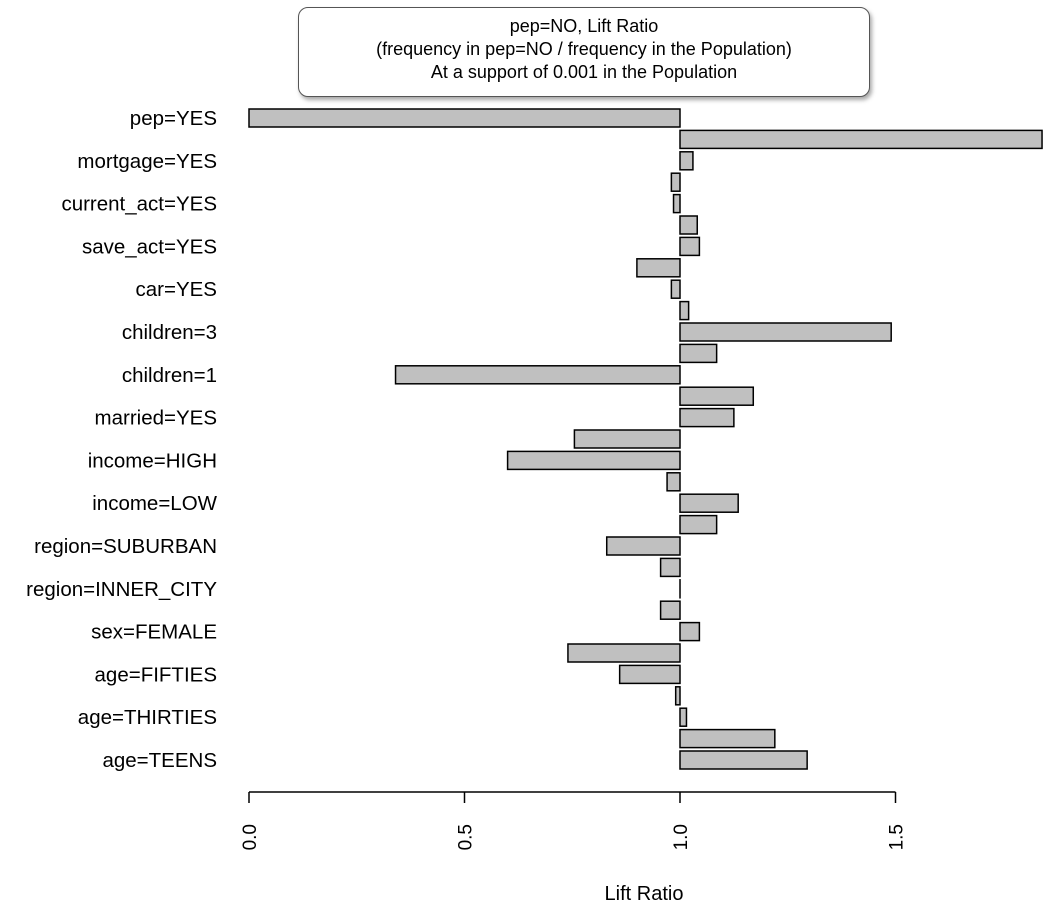  Describe the element at coordinates (159, 760) in the screenshot. I see `category-label: age=TEENS` at that location.